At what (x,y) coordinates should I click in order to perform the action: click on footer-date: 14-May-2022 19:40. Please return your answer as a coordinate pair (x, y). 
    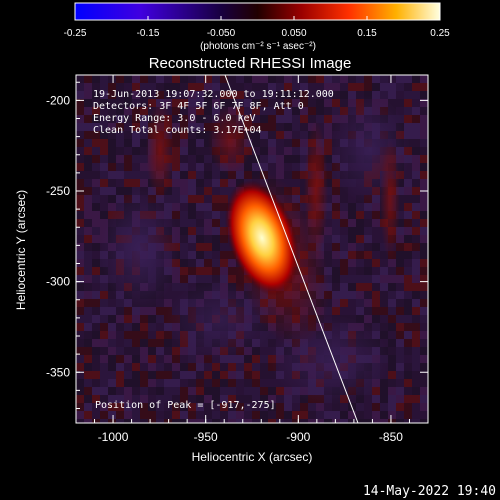
    Looking at the image, I should click on (429, 491).